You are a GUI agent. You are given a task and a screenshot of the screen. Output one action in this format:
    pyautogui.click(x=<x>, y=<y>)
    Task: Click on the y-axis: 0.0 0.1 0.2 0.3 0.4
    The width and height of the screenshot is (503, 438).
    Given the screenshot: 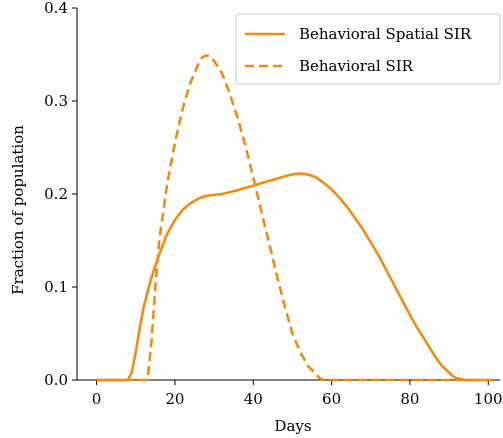 What is the action you would take?
    pyautogui.click(x=61, y=194)
    